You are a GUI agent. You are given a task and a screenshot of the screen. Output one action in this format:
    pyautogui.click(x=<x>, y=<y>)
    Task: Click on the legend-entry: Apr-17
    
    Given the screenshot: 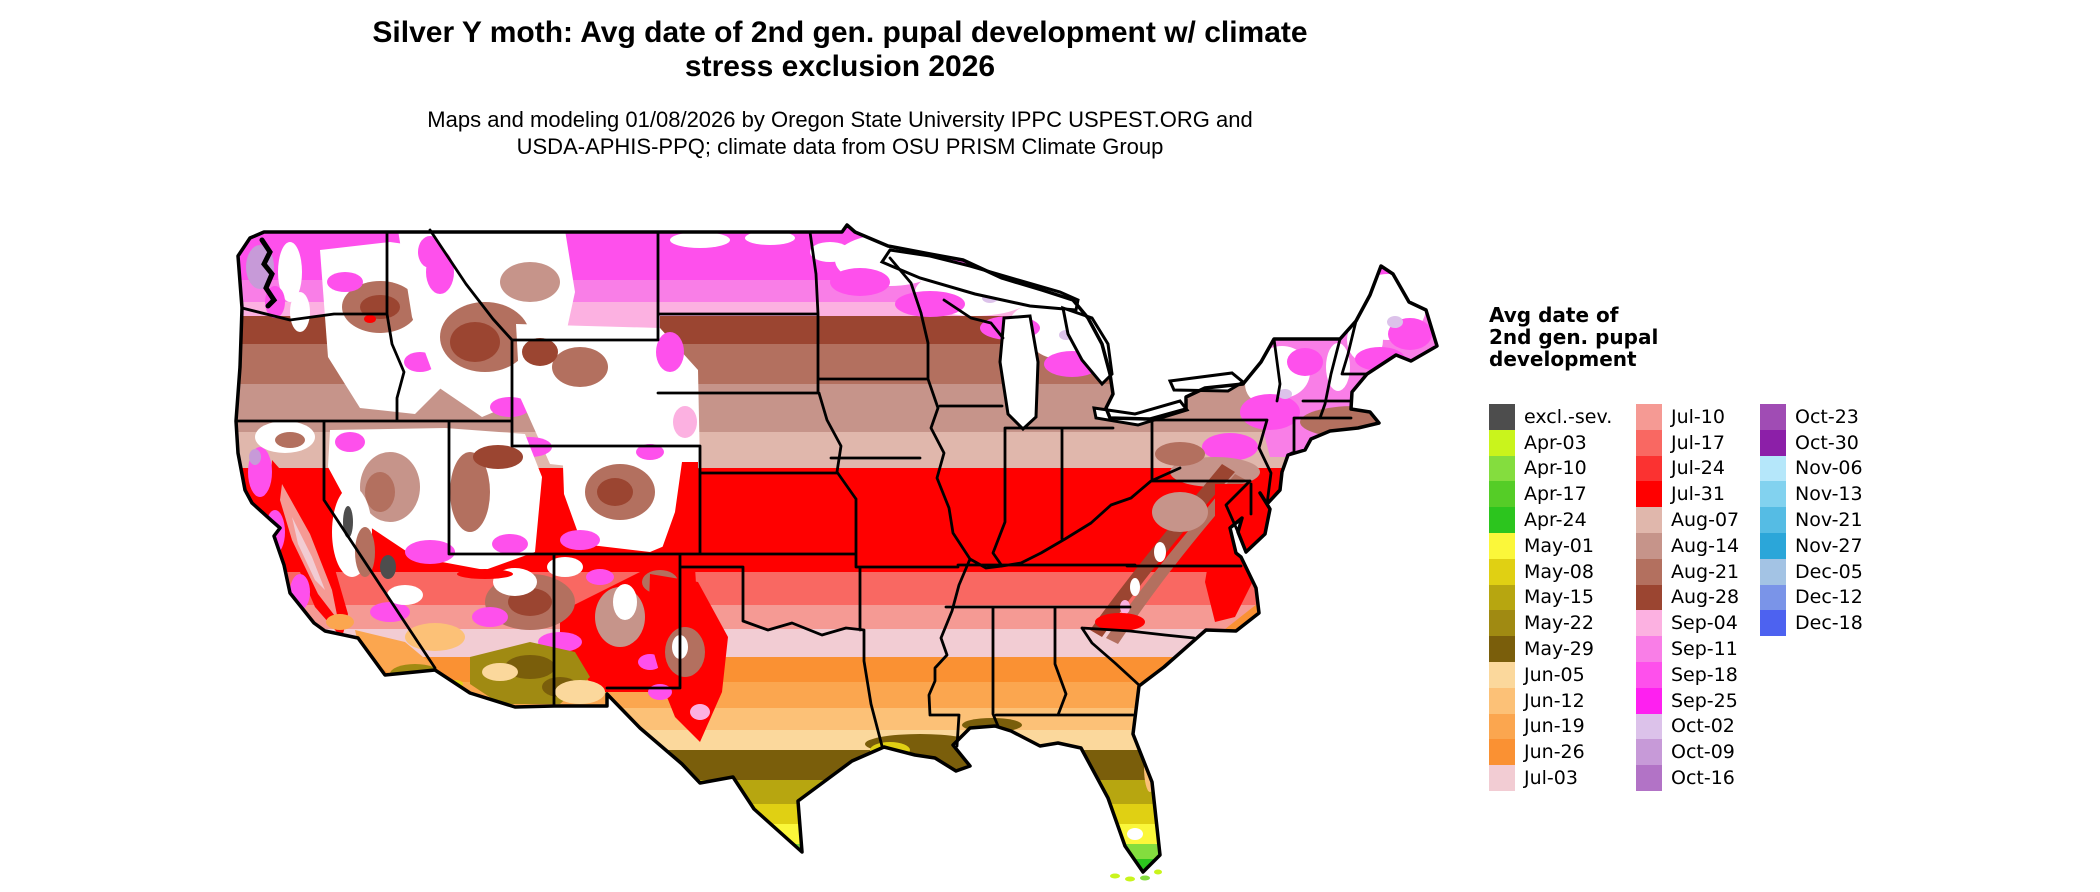 What is the action you would take?
    pyautogui.click(x=1550, y=494)
    